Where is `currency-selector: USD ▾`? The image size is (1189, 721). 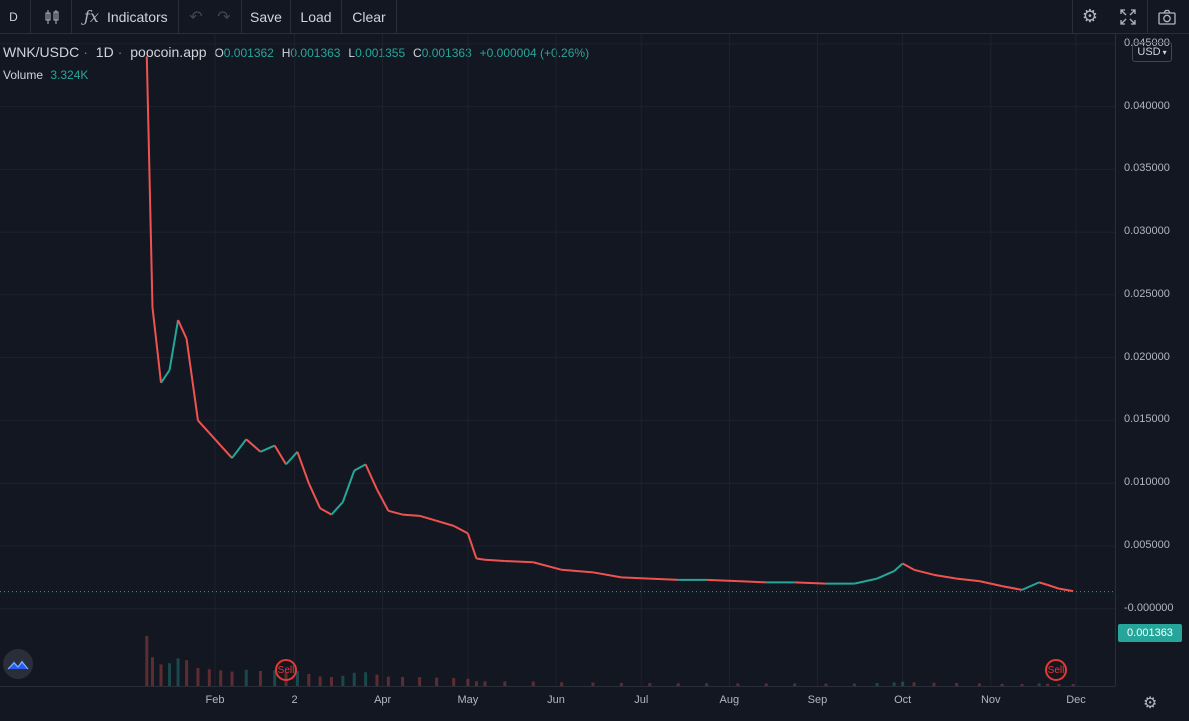 currency-selector: USD ▾ is located at coordinates (1152, 52).